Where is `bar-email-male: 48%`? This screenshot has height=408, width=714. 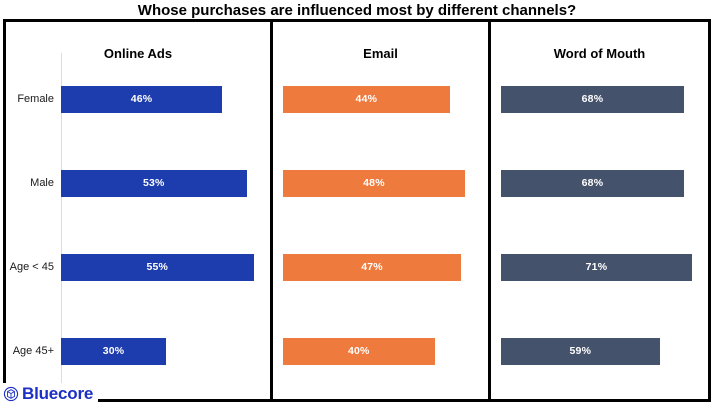 bar-email-male: 48% is located at coordinates (374, 183).